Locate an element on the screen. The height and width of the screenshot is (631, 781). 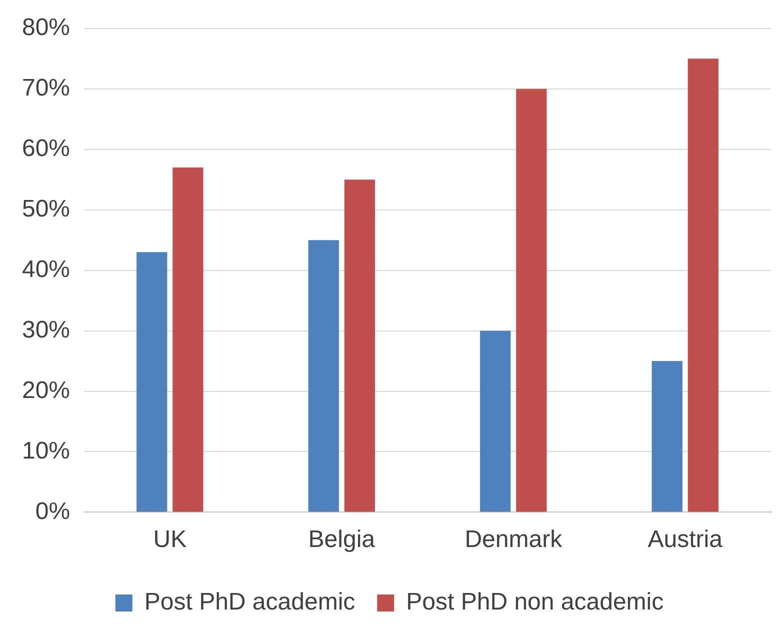
x-tick-label: UK is located at coordinates (170, 540).